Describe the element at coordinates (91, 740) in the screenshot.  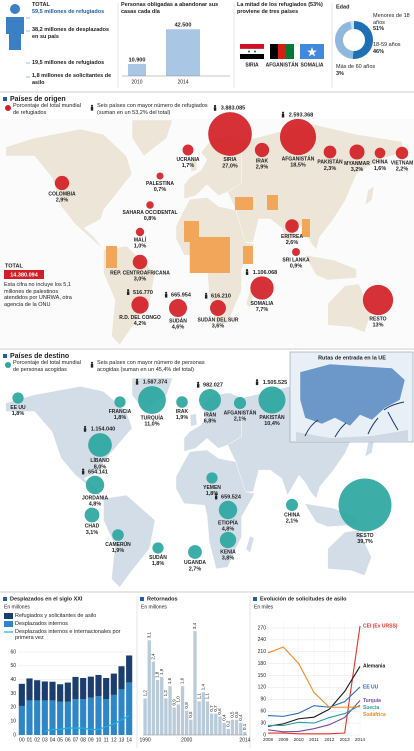
I see `x-tick-label: 09` at that location.